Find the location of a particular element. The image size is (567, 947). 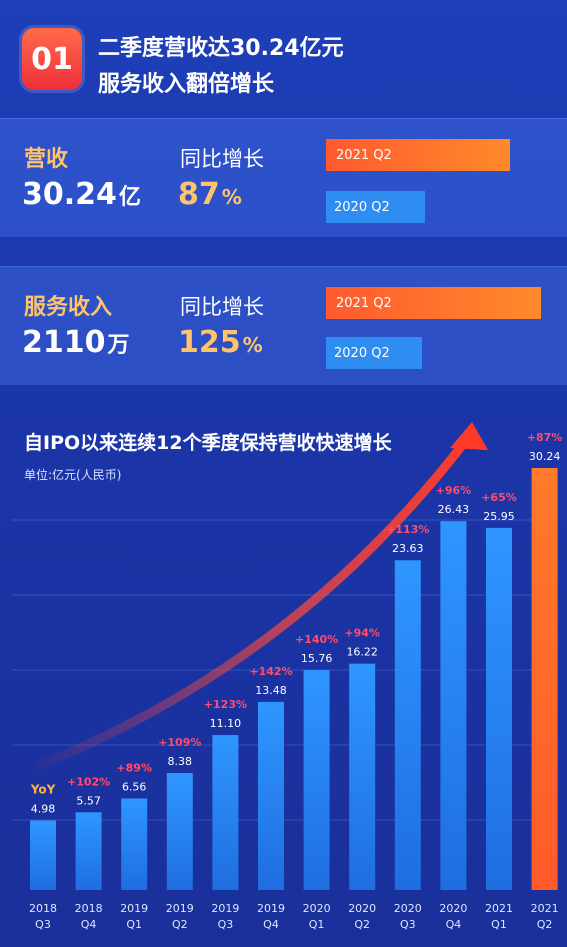

section-number-badge: 01 is located at coordinates (52, 59).